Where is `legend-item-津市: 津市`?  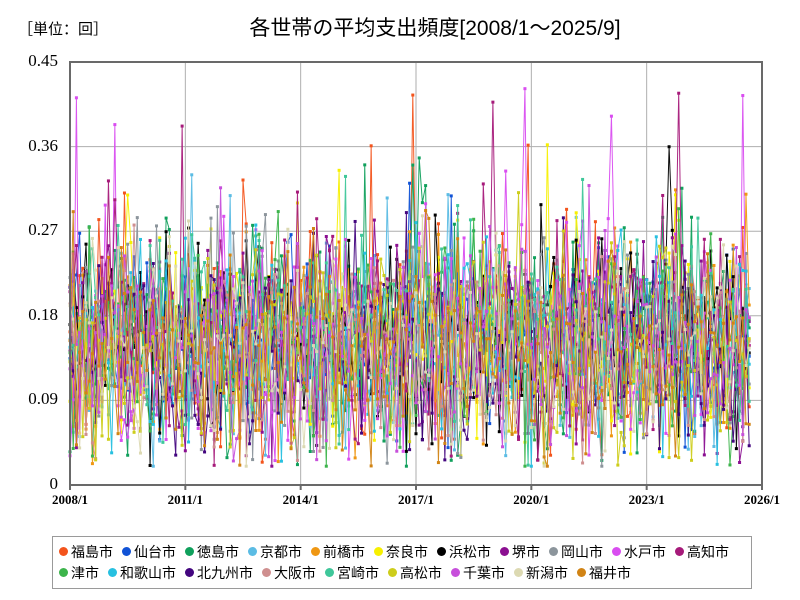
legend-item-津市: 津市 is located at coordinates (79, 573).